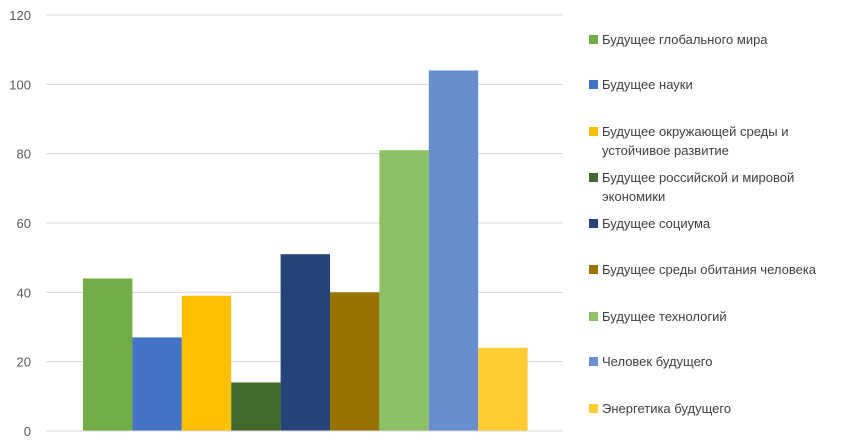 Image resolution: width=842 pixels, height=448 pixels. Describe the element at coordinates (24, 362) in the screenshot. I see `y-tick-label: 20` at that location.